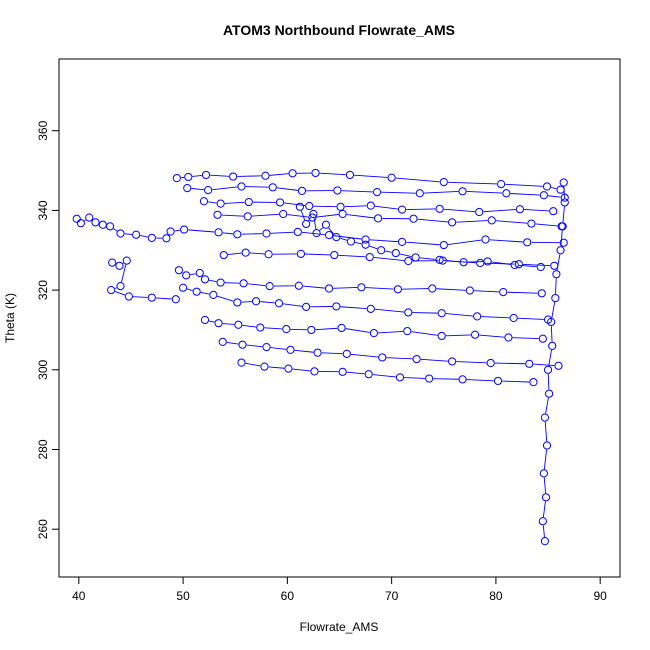 Image resolution: width=650 pixels, height=650 pixels. Describe the element at coordinates (339, 589) in the screenshot. I see `x-axis: 40 50 60 70 80 90` at that location.